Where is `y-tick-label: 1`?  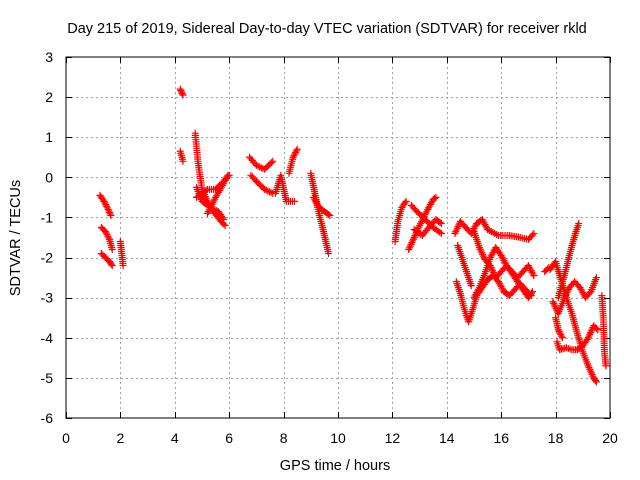 y-tick-label: 1 is located at coordinates (49, 137).